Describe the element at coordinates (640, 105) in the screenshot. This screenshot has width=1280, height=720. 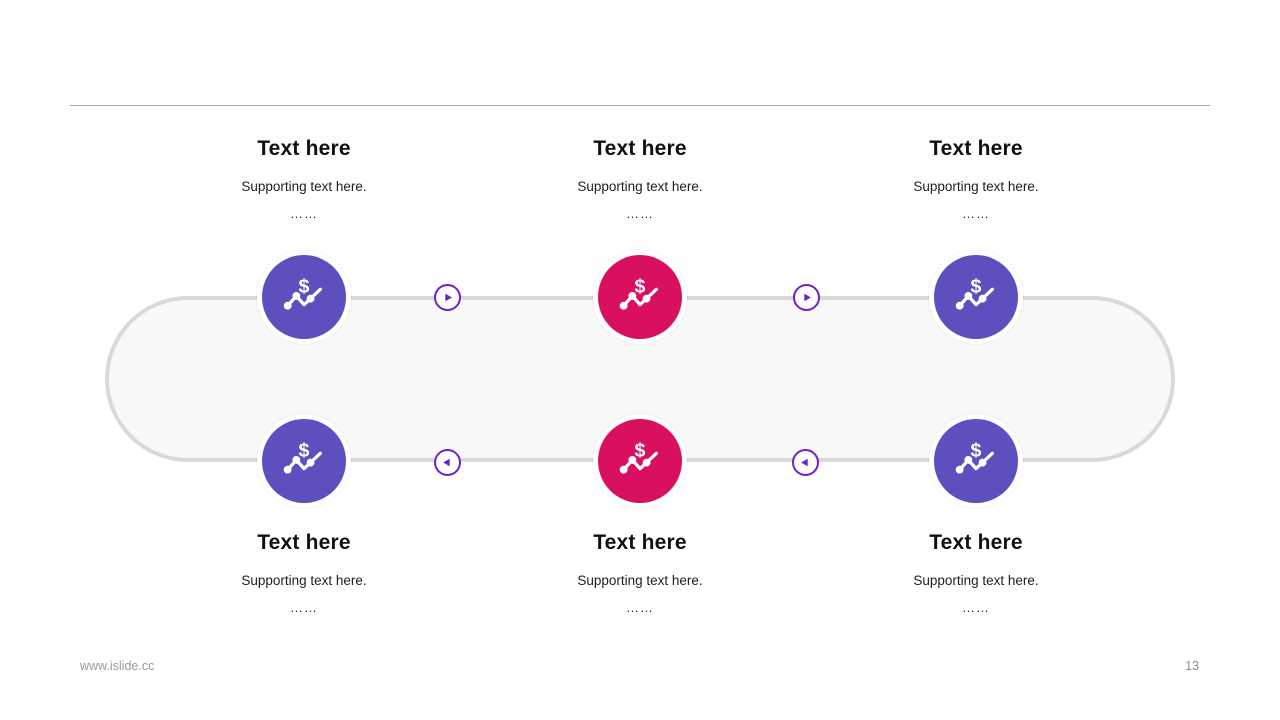
I see `top-divider-line` at that location.